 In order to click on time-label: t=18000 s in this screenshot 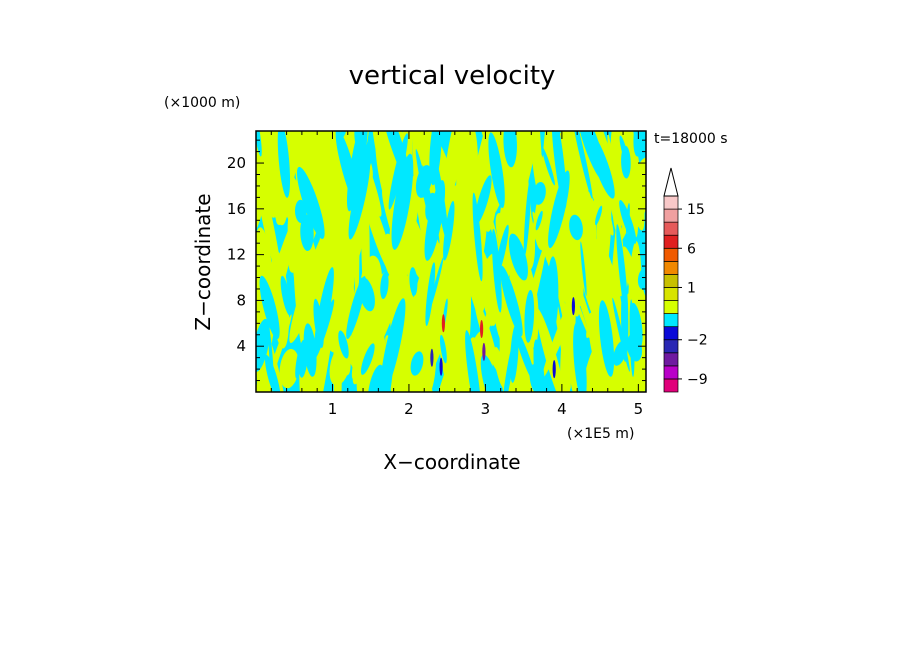, I will do `click(691, 139)`.